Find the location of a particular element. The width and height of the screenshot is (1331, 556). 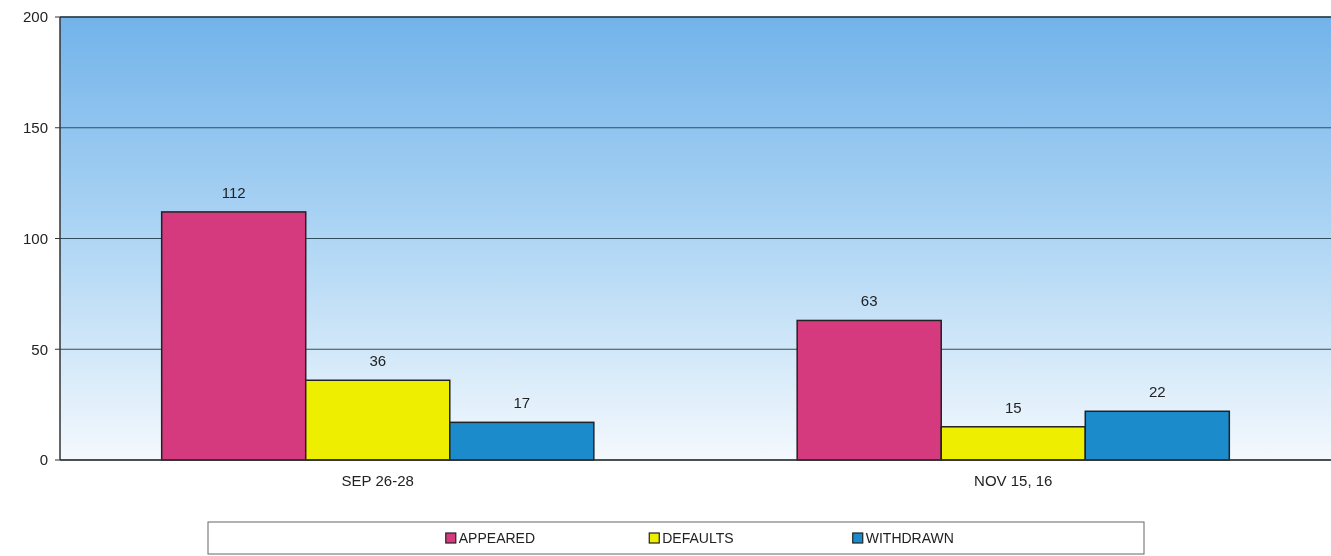

x-tick-label: SEP 26-28 is located at coordinates (377, 480).